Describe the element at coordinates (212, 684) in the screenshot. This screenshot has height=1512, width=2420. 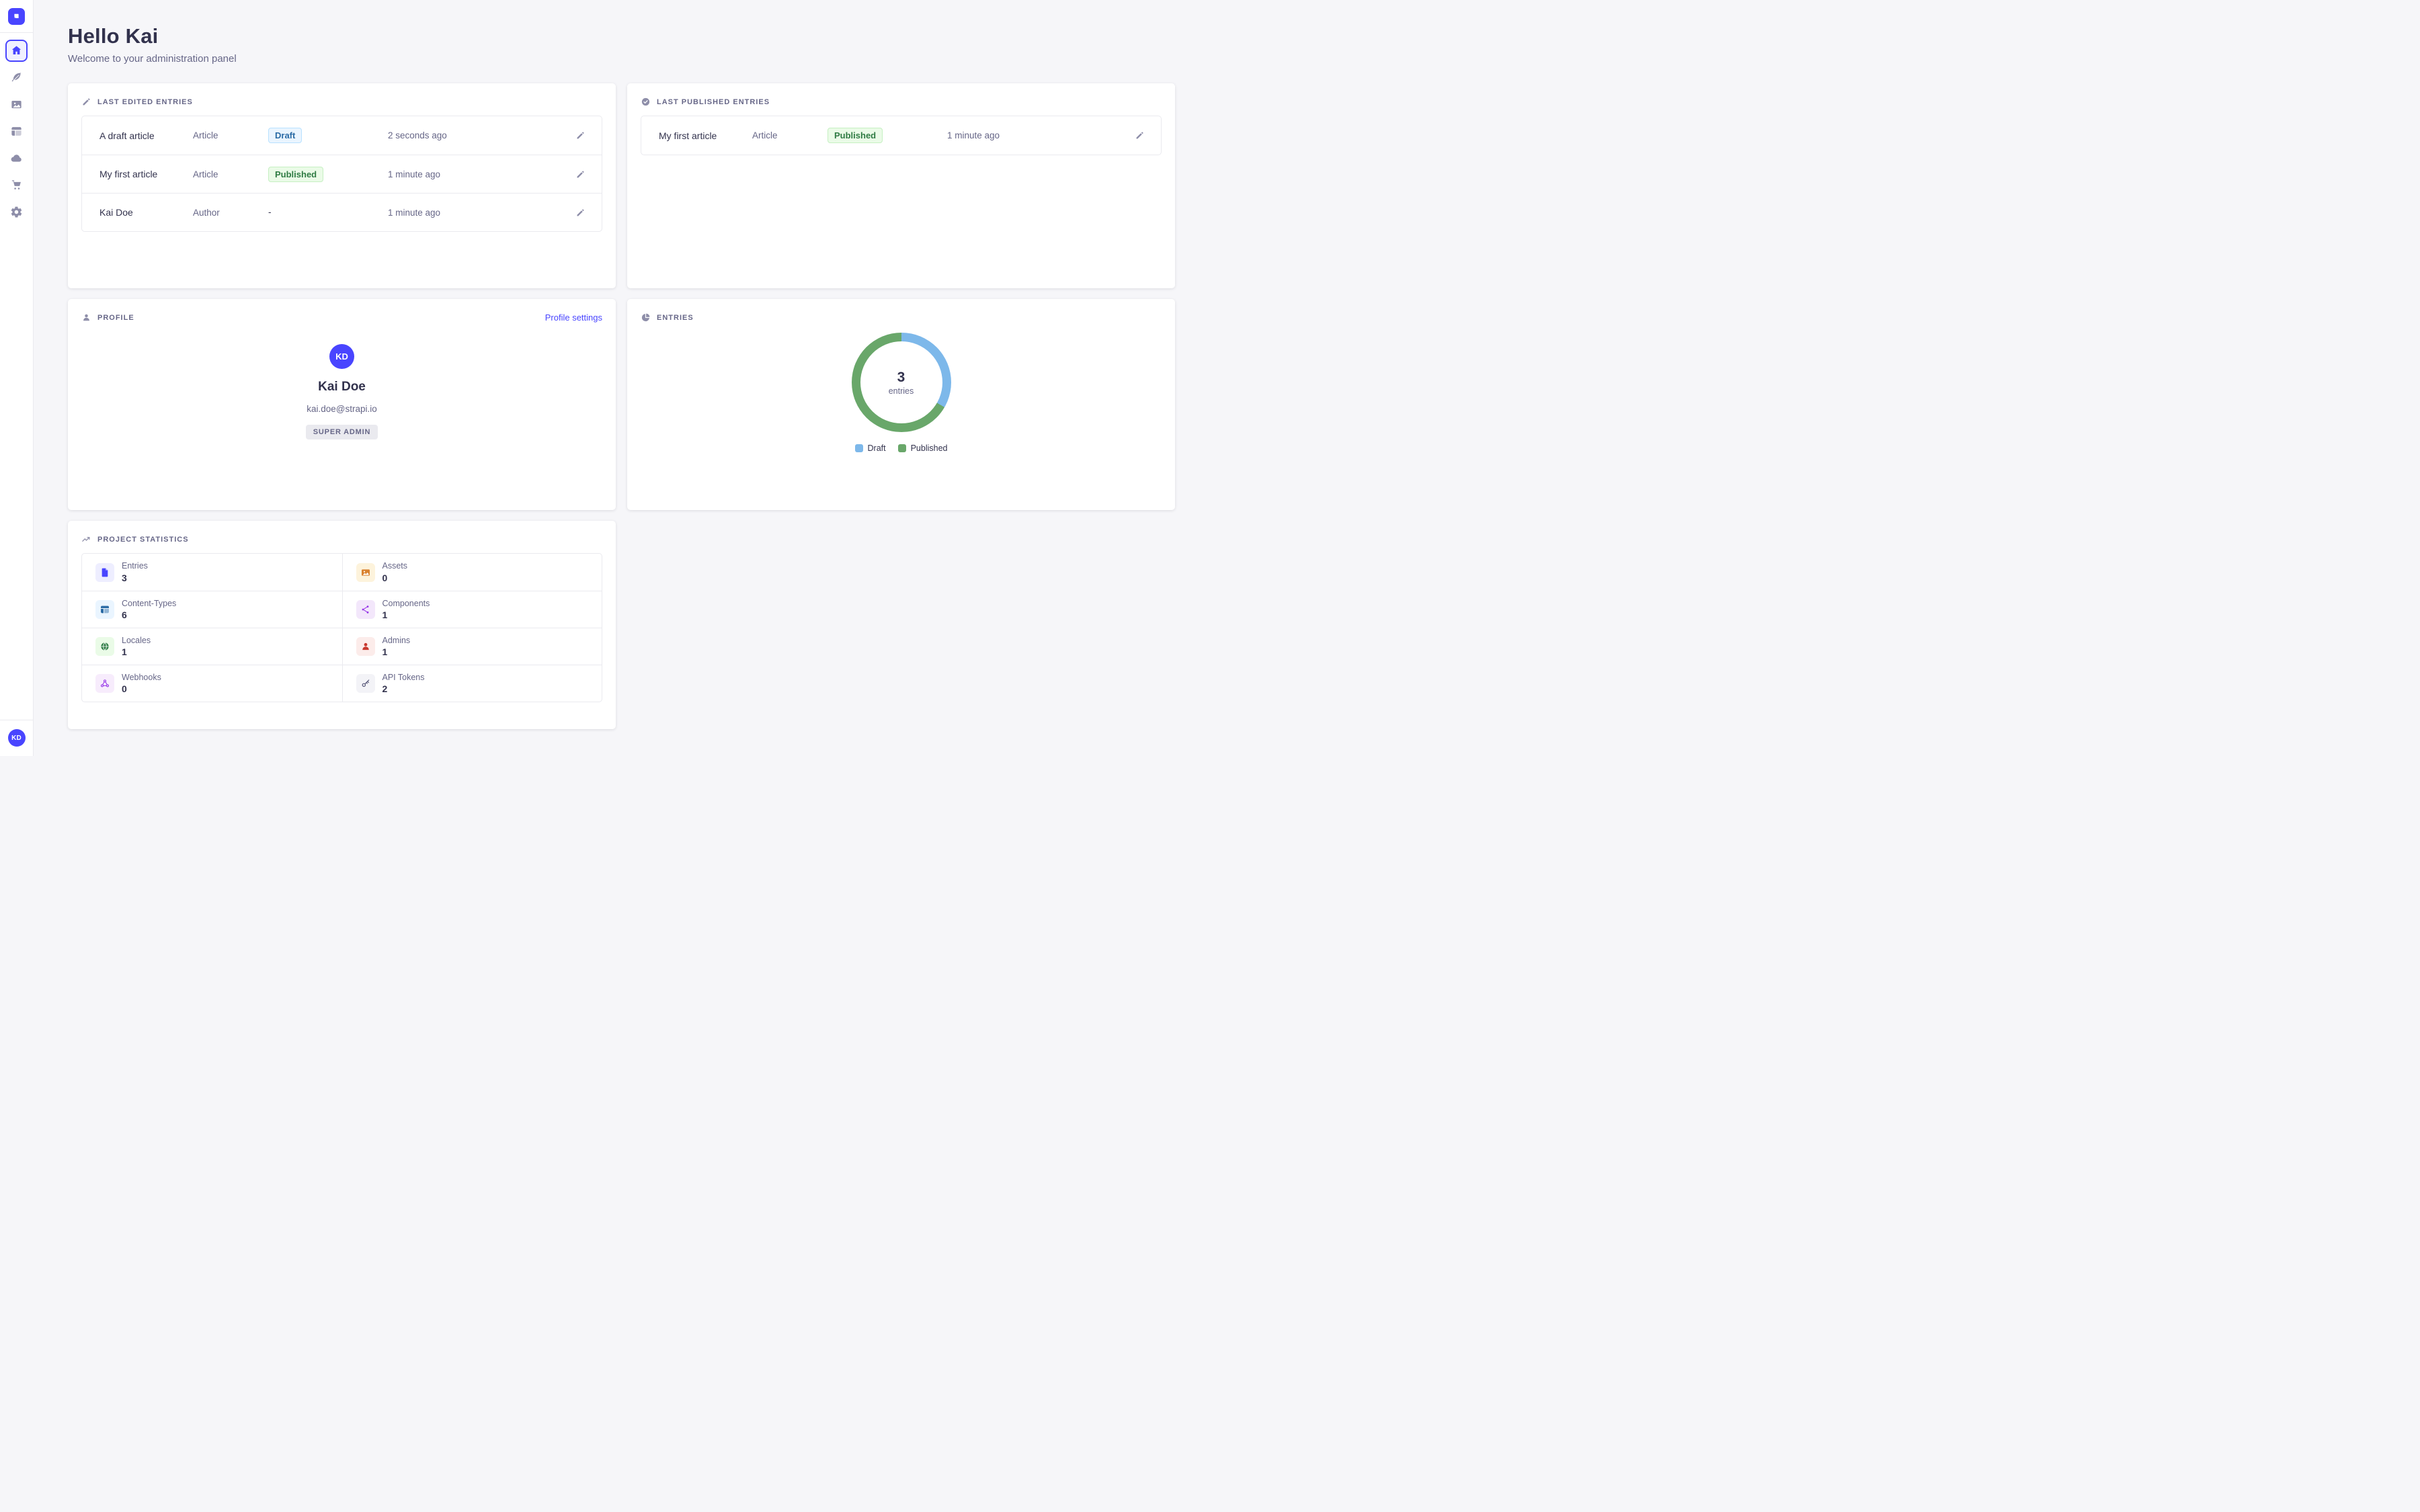
I see `stat-webhooks: Webhooks 0` at that location.